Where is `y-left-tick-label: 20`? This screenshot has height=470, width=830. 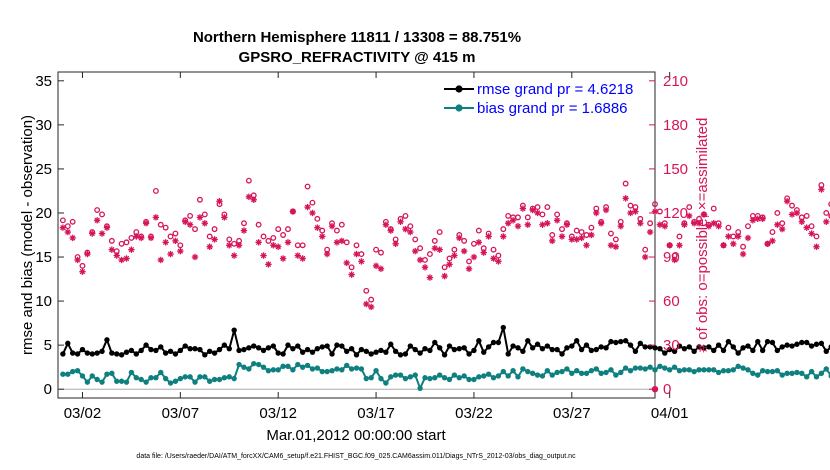
y-left-tick-label: 20 is located at coordinates (43, 213).